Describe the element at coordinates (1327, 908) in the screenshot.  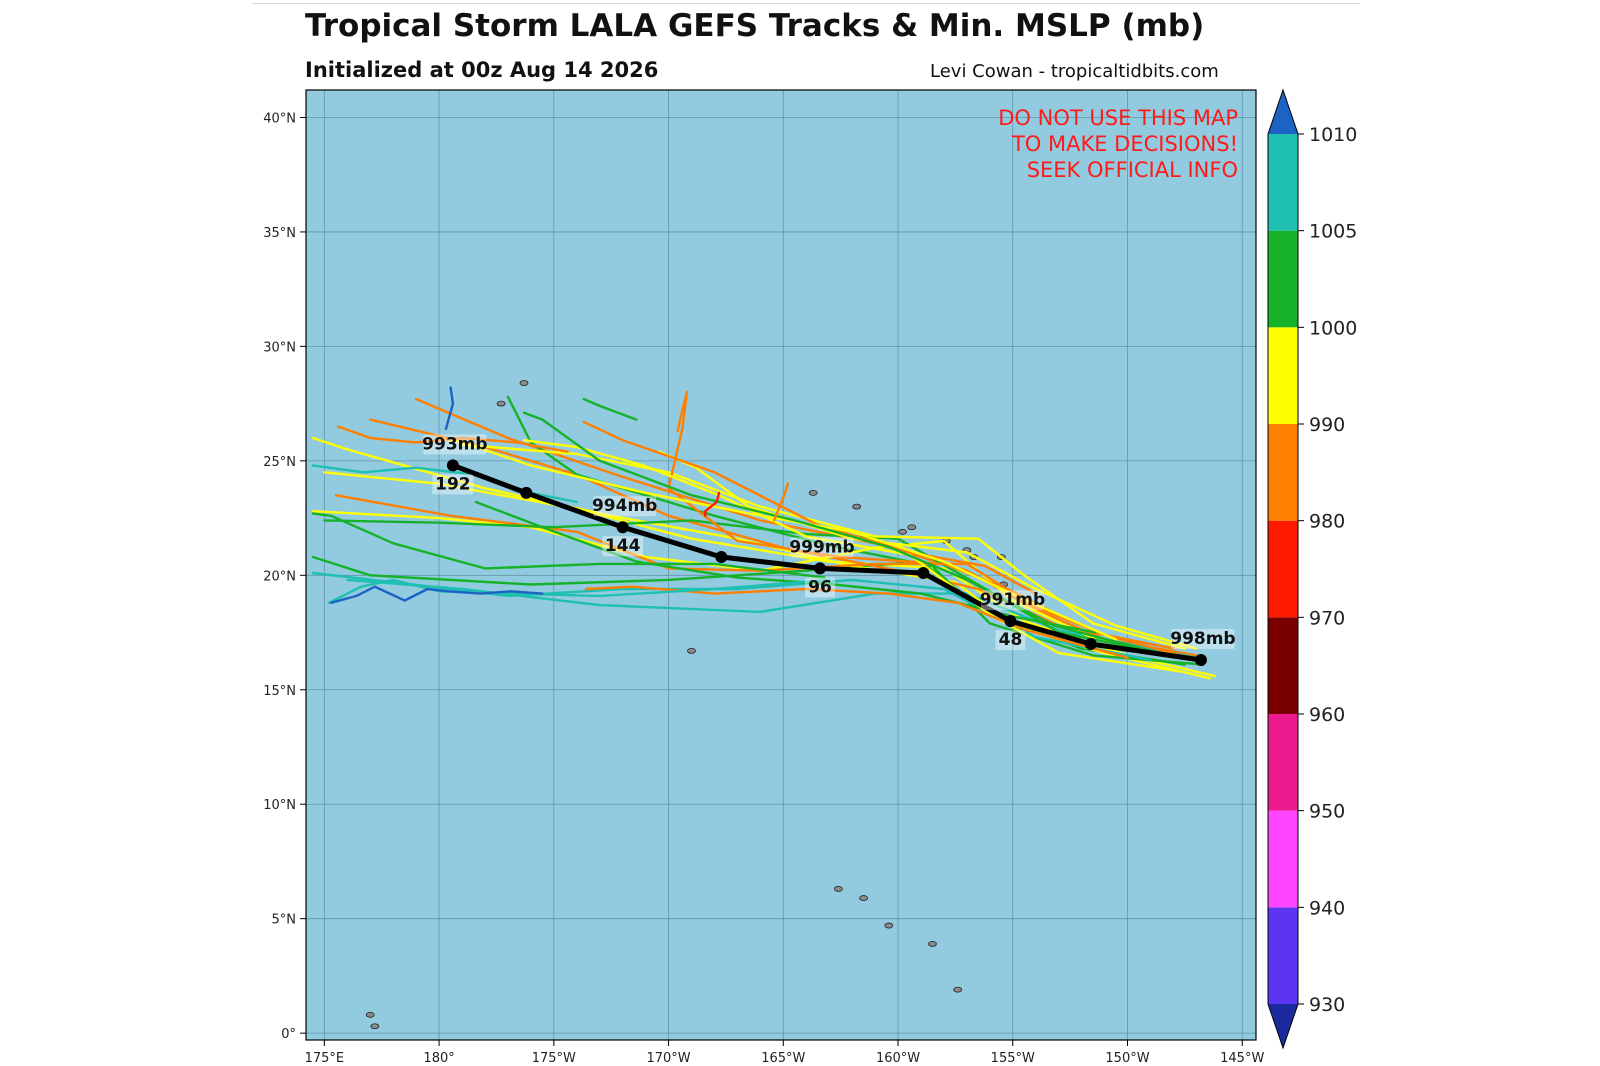
I see `colorbar-tick-label: 940` at that location.